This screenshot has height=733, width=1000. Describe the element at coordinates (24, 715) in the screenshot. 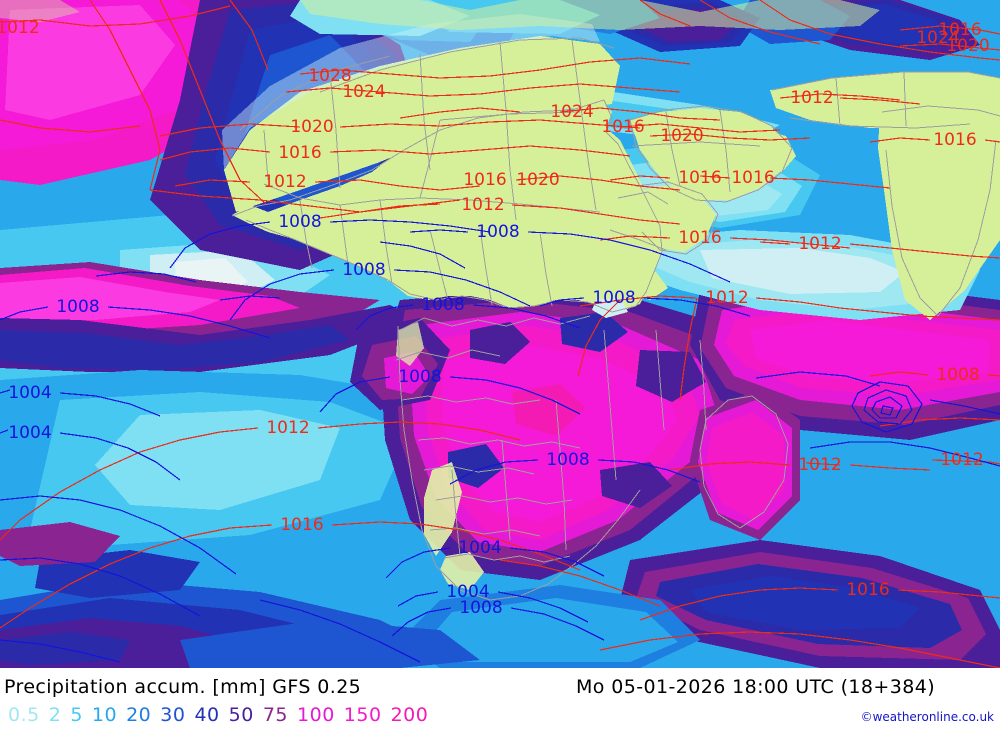

I see `scale-step-0.5: 0.5` at that location.